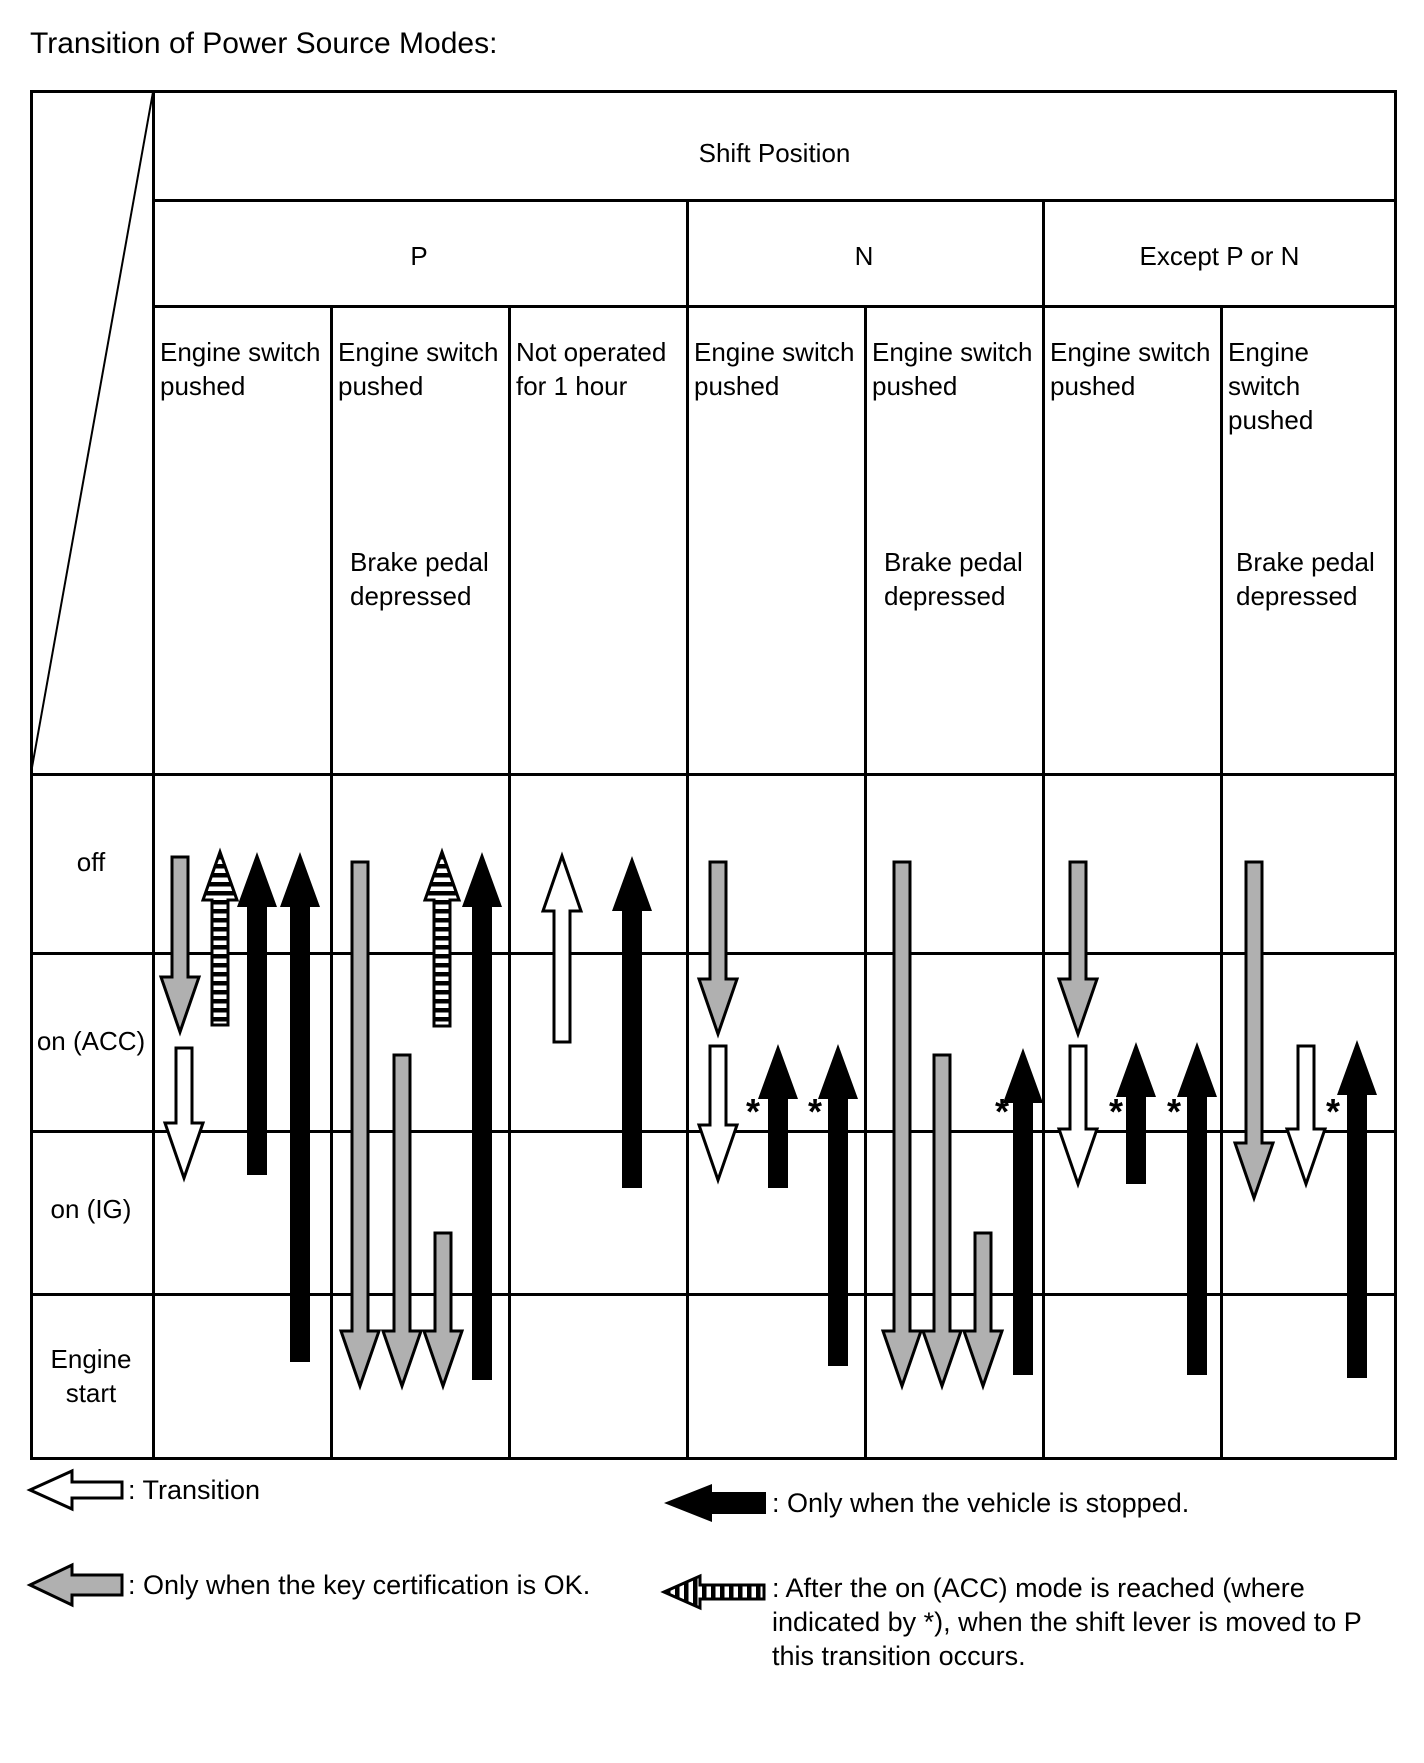 The width and height of the screenshot is (1424, 1763). What do you see at coordinates (75, 1490) in the screenshot?
I see `arrow-white-left` at bounding box center [75, 1490].